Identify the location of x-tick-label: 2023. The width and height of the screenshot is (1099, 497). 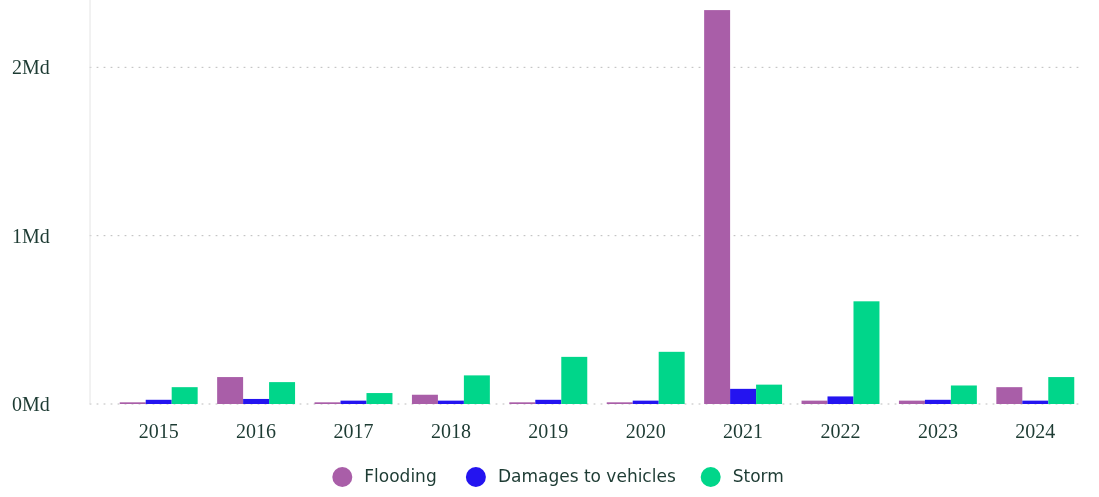
(937, 431).